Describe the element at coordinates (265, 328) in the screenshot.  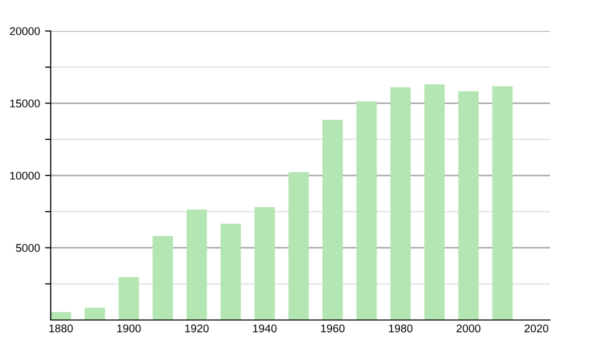
I see `x-tick-label: 1940` at that location.